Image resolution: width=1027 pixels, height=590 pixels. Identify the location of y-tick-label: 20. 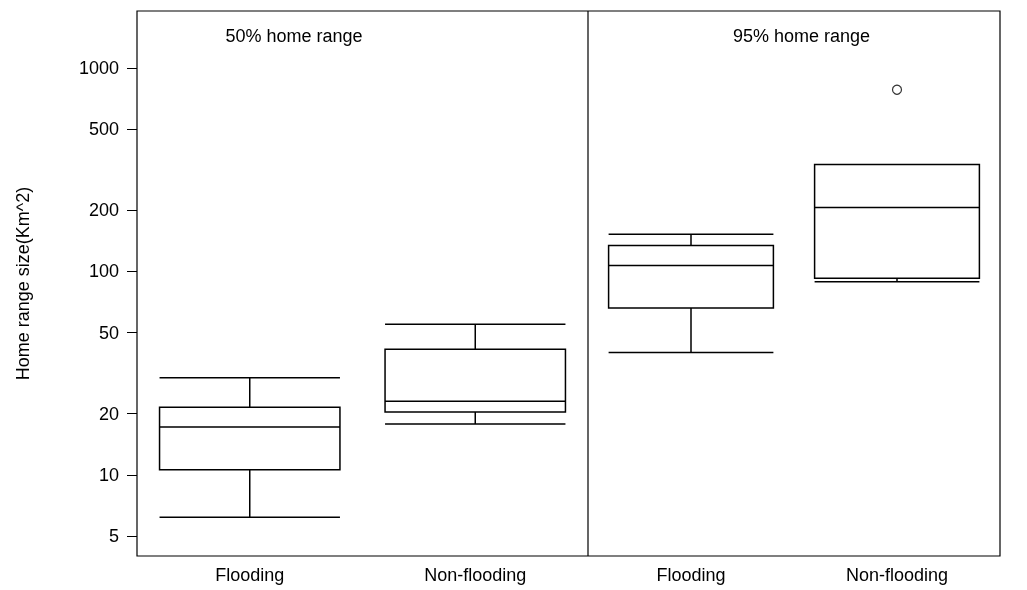
(108, 413).